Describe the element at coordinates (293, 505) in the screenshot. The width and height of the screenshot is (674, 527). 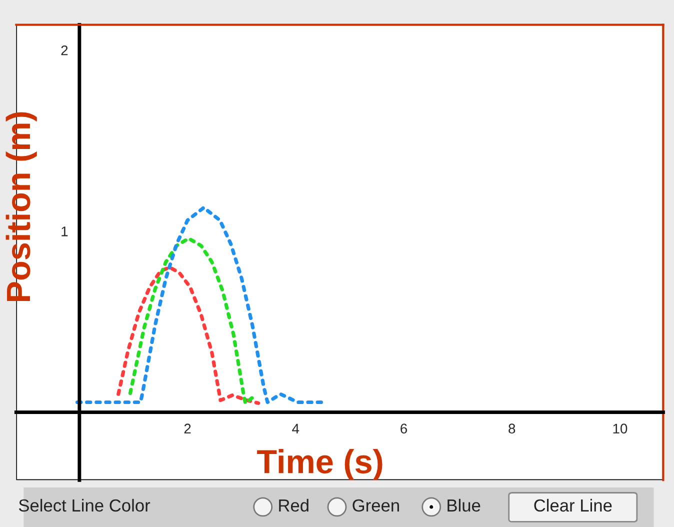
I see `text: Red` at that location.